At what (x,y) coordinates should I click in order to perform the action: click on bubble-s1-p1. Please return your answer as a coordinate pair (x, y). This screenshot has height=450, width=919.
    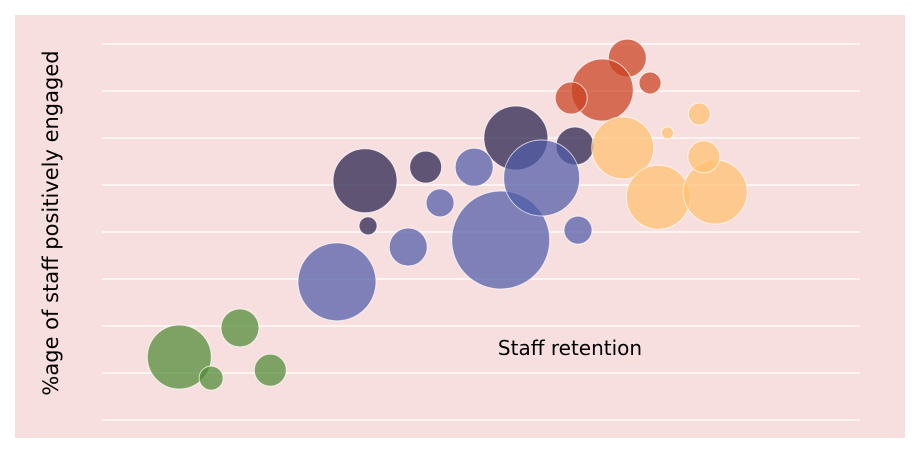
    Looking at the image, I should click on (179, 357).